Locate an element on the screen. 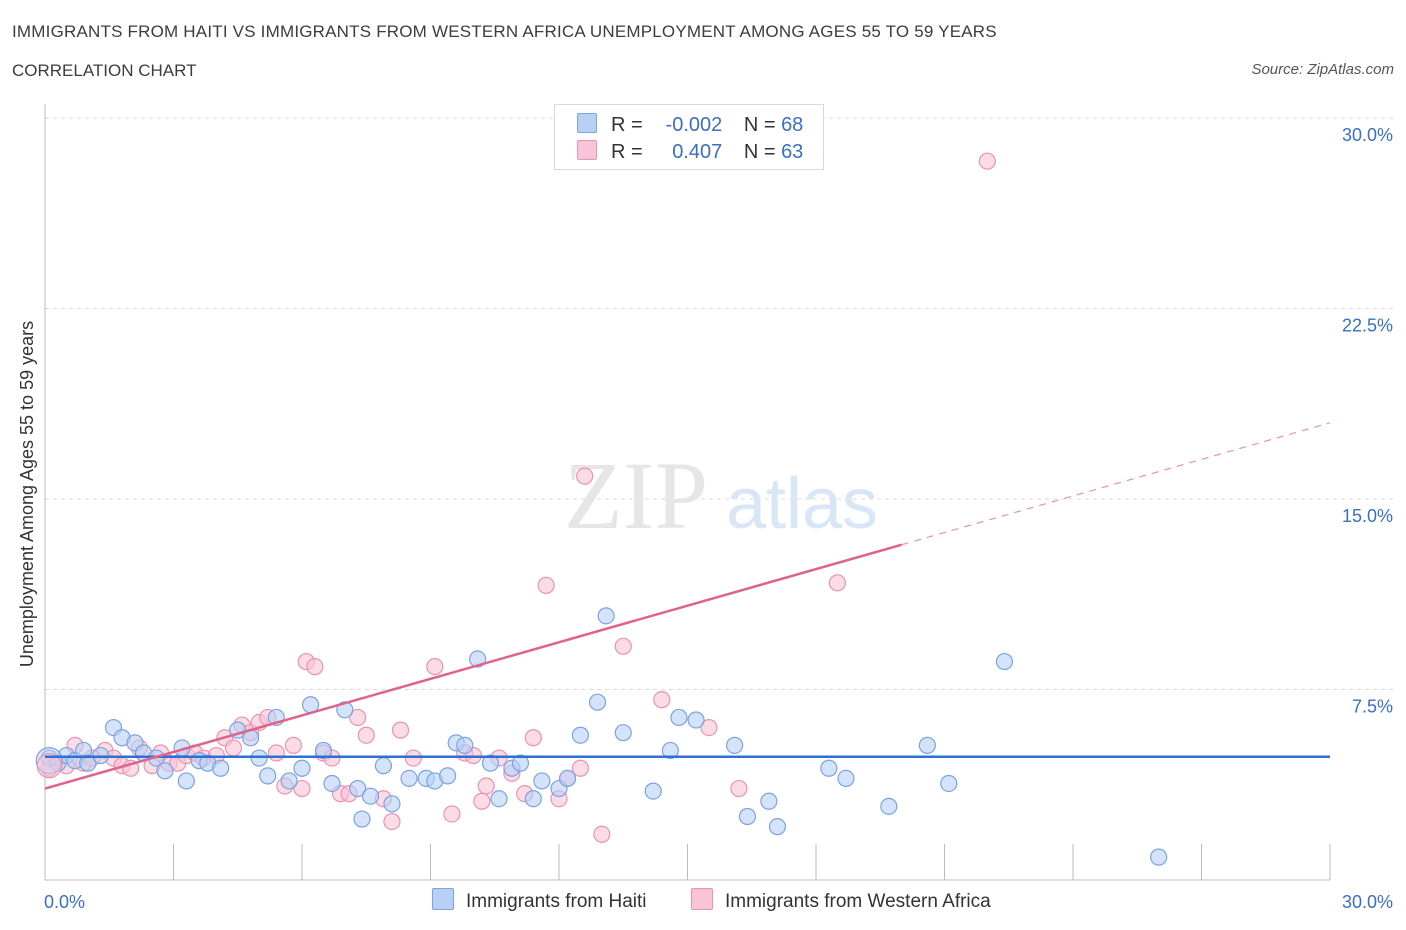 This screenshot has height=930, width=1406. legend-row-wafrica: R = 0.407 N = 63 is located at coordinates (690, 154).